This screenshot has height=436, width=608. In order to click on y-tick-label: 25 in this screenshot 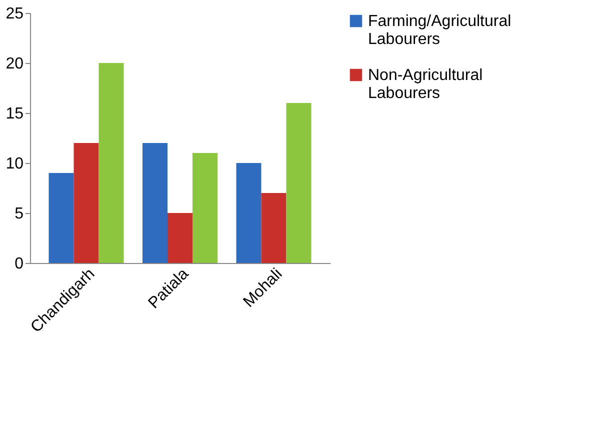, I will do `click(15, 14)`.